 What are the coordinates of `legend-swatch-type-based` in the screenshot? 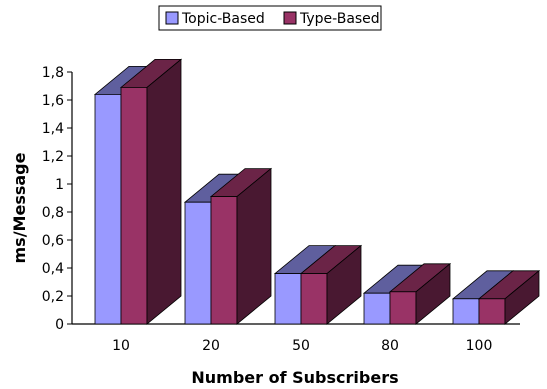 It's located at (290, 18).